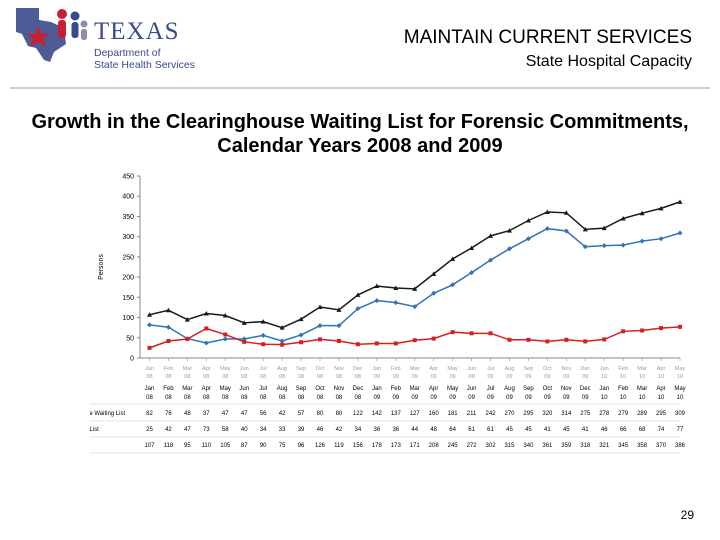 This screenshot has width=720, height=540. I want to click on table-cell: 345, so click(623, 446).